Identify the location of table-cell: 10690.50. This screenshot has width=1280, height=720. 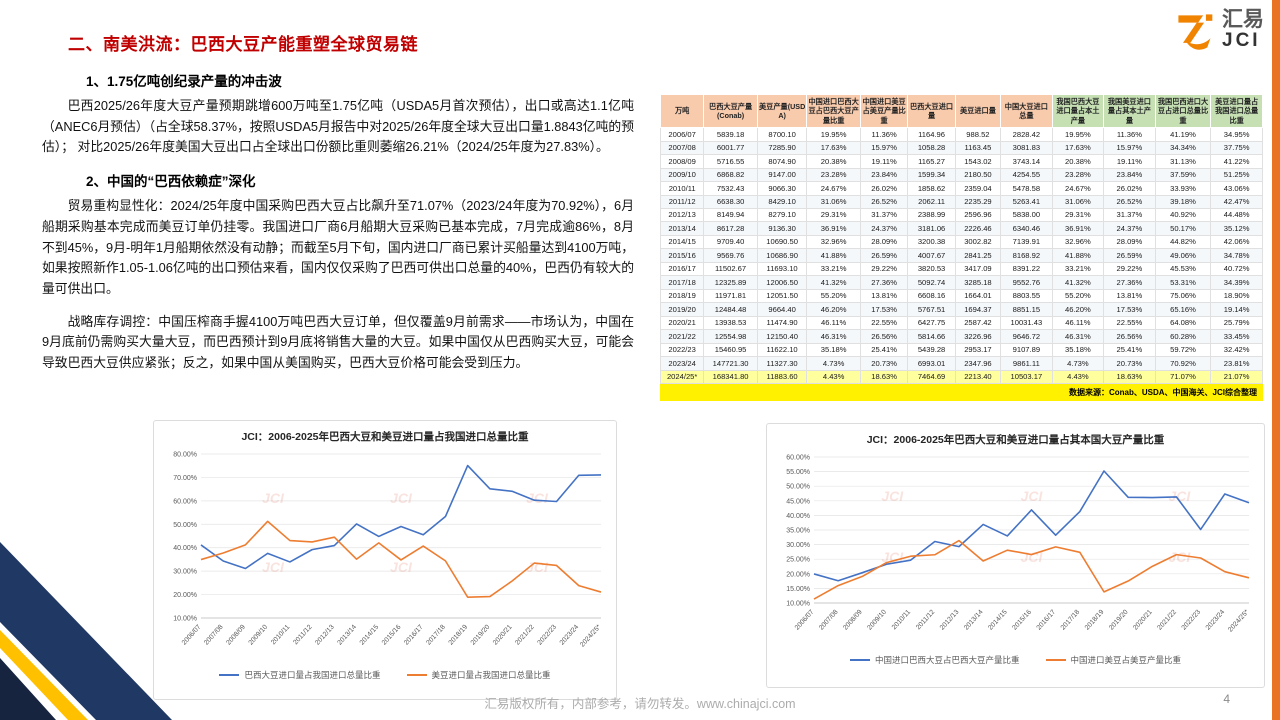
(782, 242).